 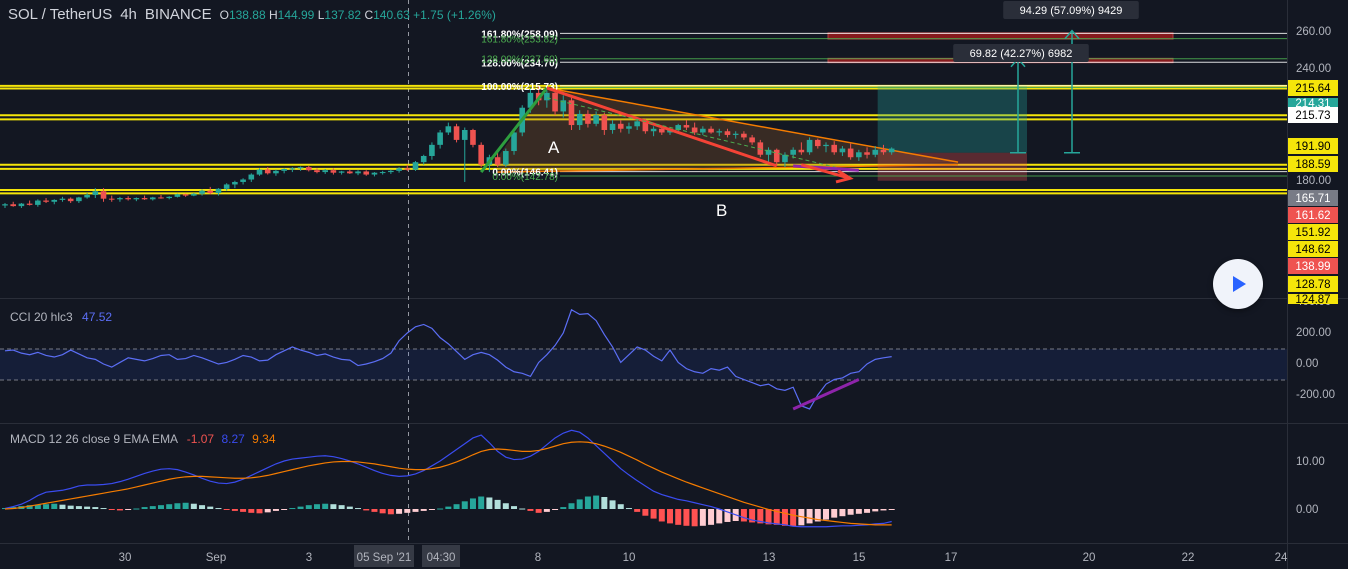 What do you see at coordinates (448, 146) in the screenshot?
I see `candle-series` at bounding box center [448, 146].